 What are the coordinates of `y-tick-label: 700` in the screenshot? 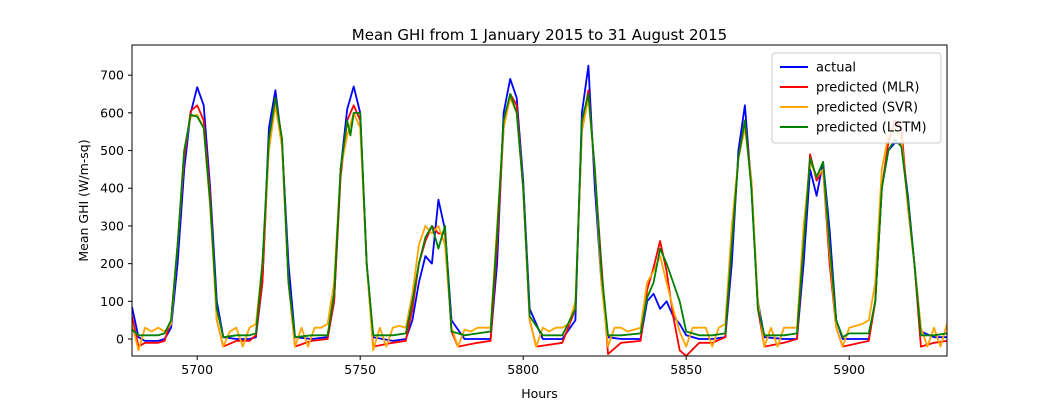 It's located at (112, 75).